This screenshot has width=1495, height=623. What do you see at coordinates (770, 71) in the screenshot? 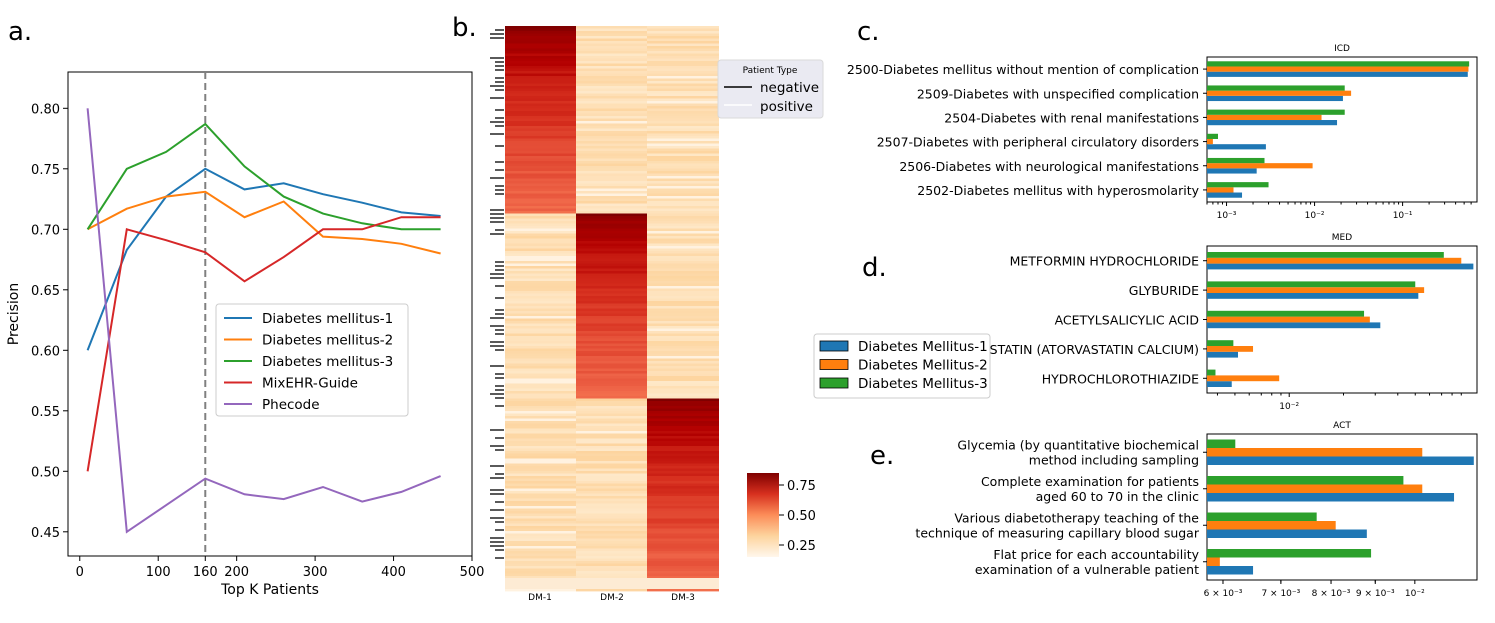
I see `patient-type-legend-title: Patient Type` at bounding box center [770, 71].